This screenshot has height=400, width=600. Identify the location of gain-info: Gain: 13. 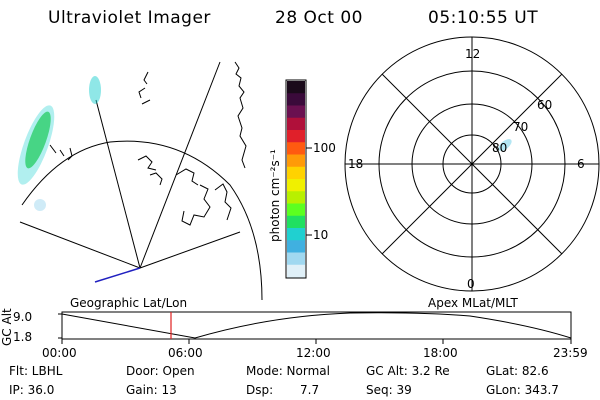
(151, 390).